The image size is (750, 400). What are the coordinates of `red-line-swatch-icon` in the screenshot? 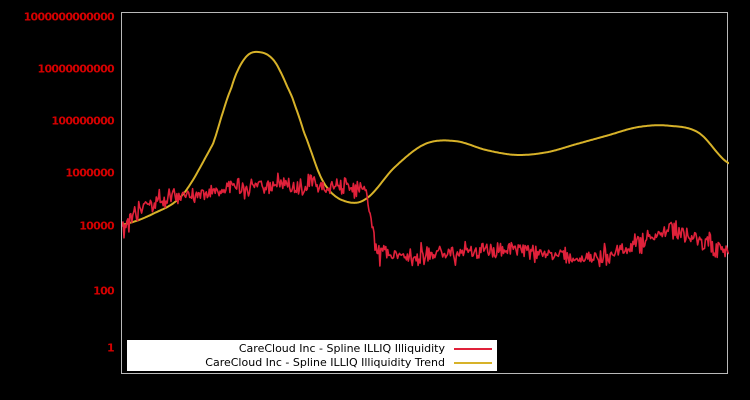 It's located at (473, 348).